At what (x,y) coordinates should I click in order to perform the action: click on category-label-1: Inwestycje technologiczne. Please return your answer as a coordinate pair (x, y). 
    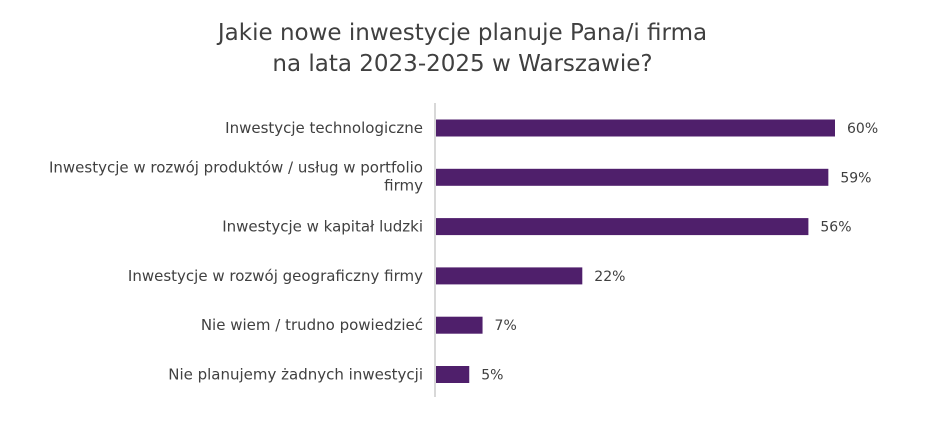
    Looking at the image, I should click on (324, 128).